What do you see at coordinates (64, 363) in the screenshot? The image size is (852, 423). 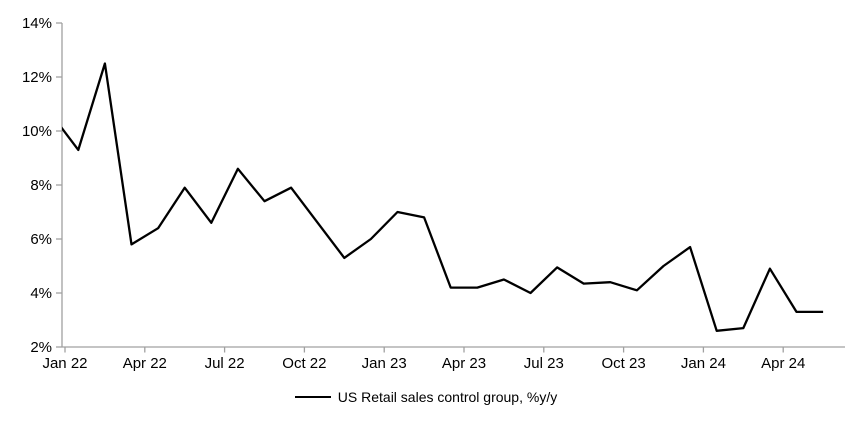 I see `x-tick-label: Jan 22` at bounding box center [64, 363].